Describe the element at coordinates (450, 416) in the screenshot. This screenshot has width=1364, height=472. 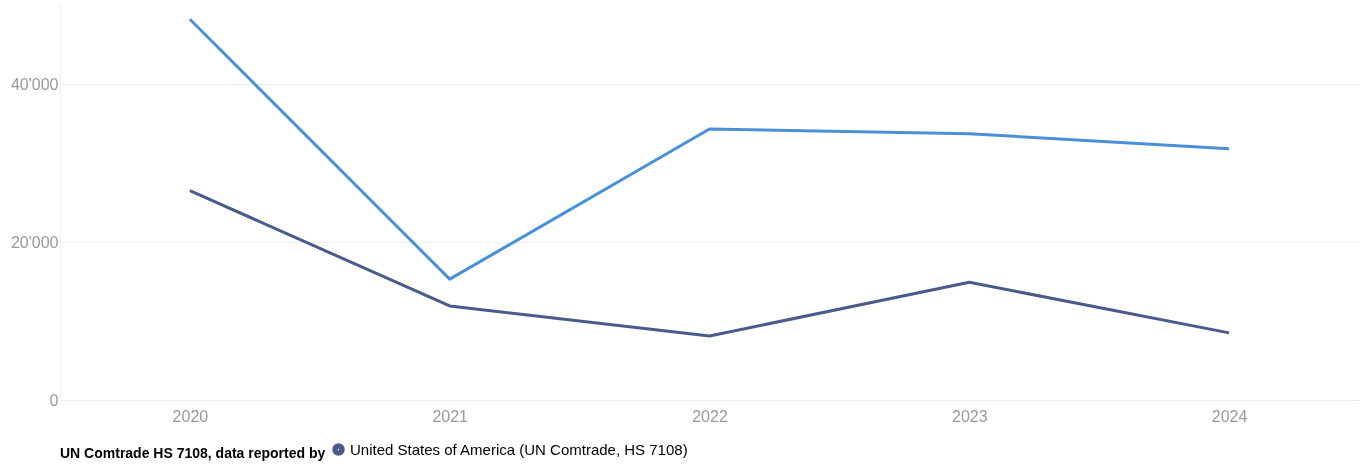
I see `x-tick-label: 2021` at that location.